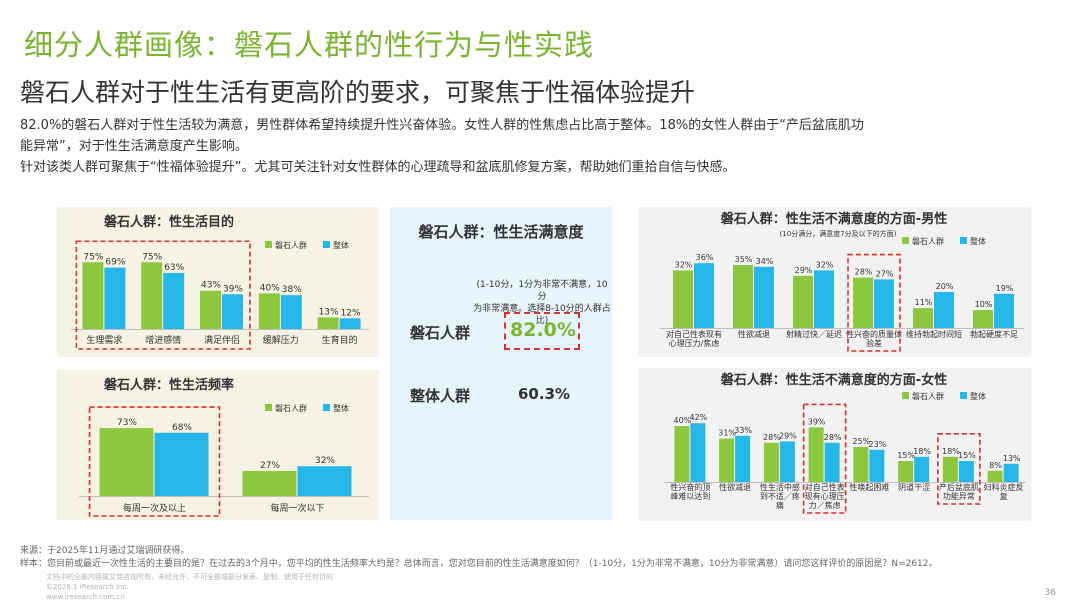 Image resolution: width=1080 pixels, height=608 pixels. What do you see at coordinates (874, 343) in the screenshot?
I see `category-label: 验差` at bounding box center [874, 343].